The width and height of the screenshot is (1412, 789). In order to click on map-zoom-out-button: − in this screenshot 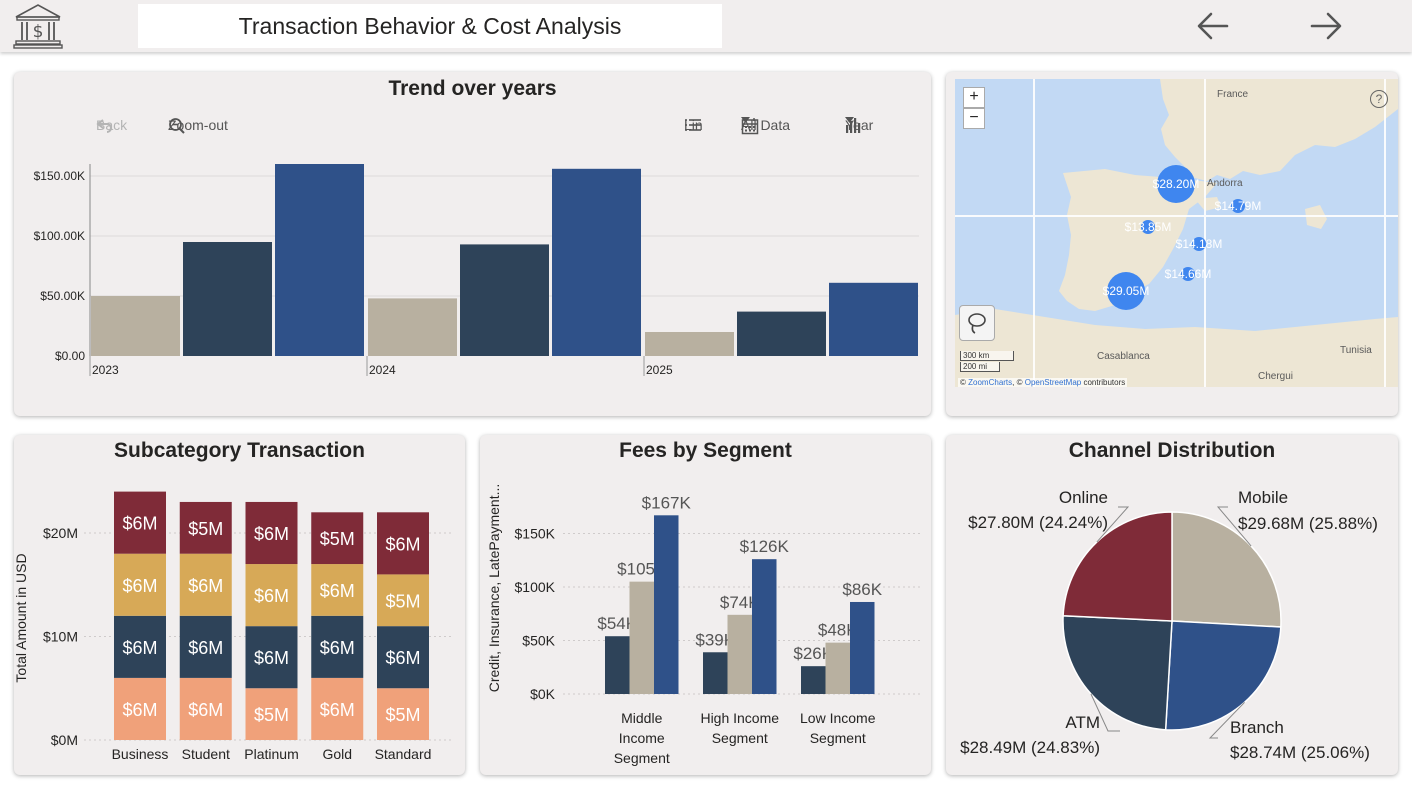, I will do `click(974, 118)`.